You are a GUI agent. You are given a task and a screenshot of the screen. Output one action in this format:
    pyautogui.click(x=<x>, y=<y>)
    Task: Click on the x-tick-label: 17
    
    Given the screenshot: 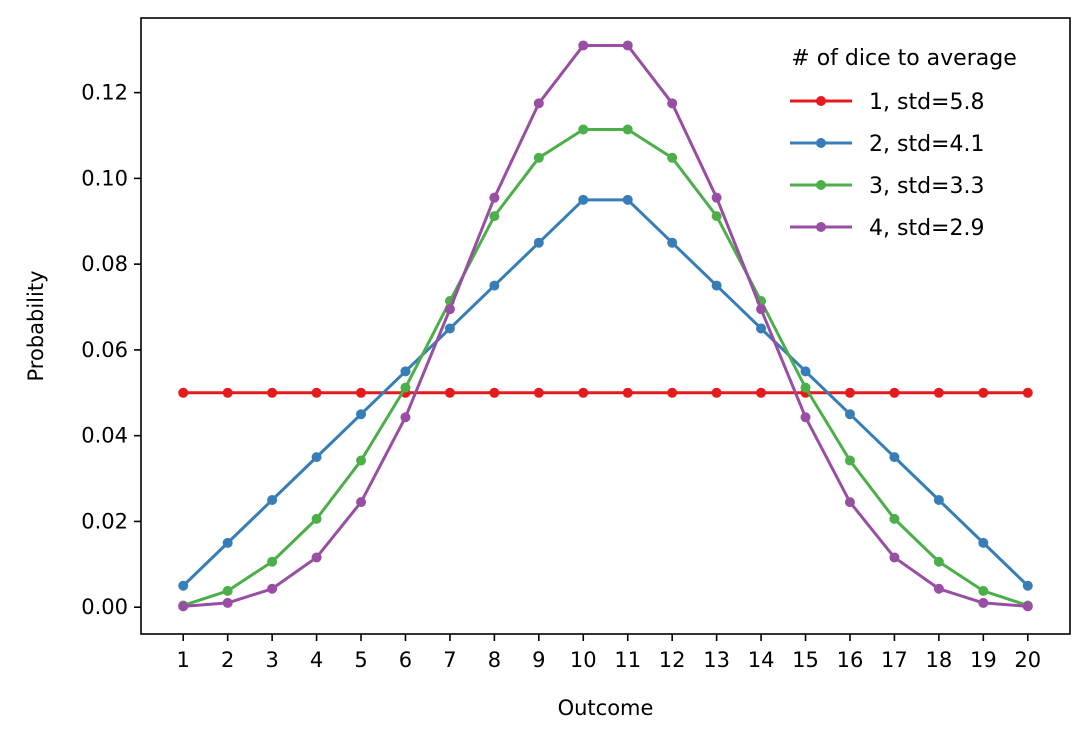 What is the action you would take?
    pyautogui.click(x=894, y=660)
    